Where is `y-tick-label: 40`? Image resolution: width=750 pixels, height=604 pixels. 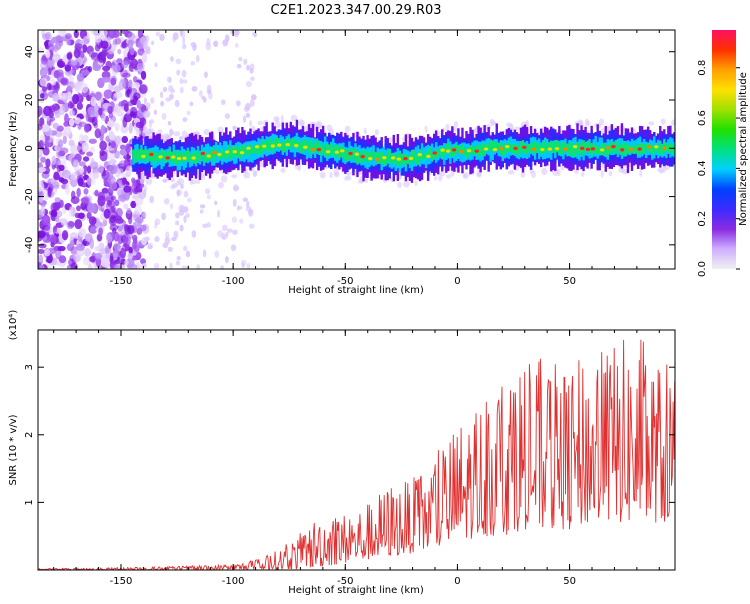 y-tick-label: 40 is located at coordinates (29, 51).